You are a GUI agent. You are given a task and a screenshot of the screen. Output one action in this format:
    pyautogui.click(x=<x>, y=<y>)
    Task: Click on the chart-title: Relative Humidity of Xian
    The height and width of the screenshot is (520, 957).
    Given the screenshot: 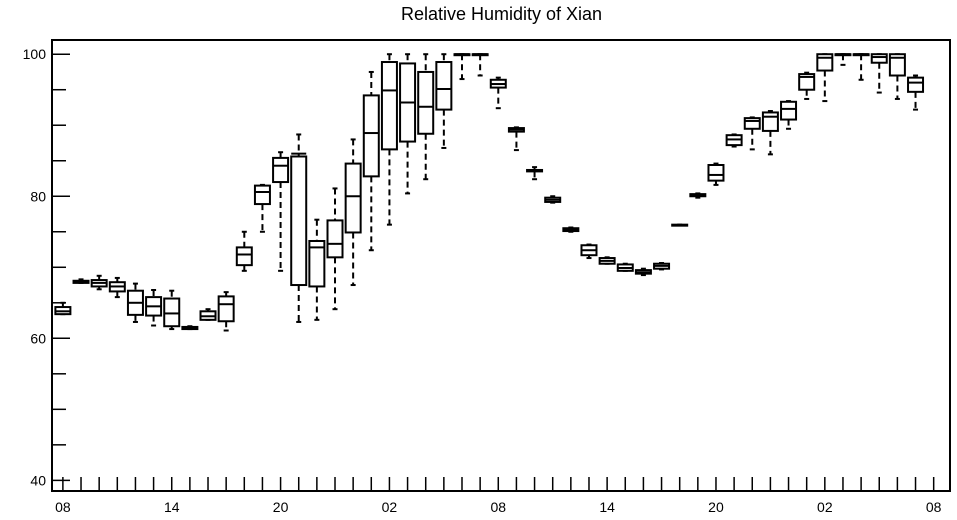 What is the action you would take?
    pyautogui.click(x=501, y=14)
    